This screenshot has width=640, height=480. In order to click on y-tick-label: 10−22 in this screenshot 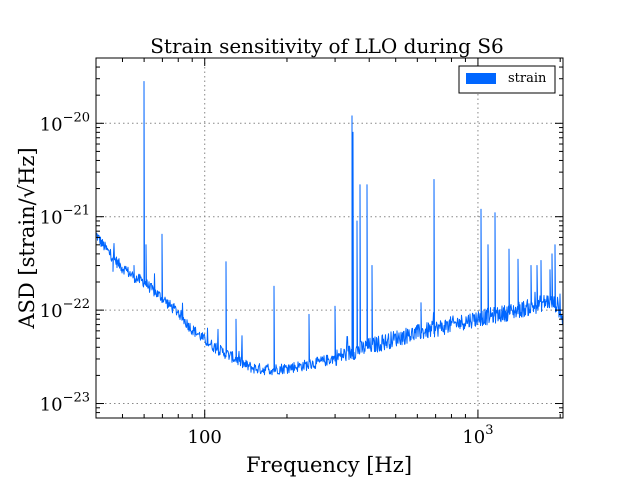, I will do `click(65, 309)`.